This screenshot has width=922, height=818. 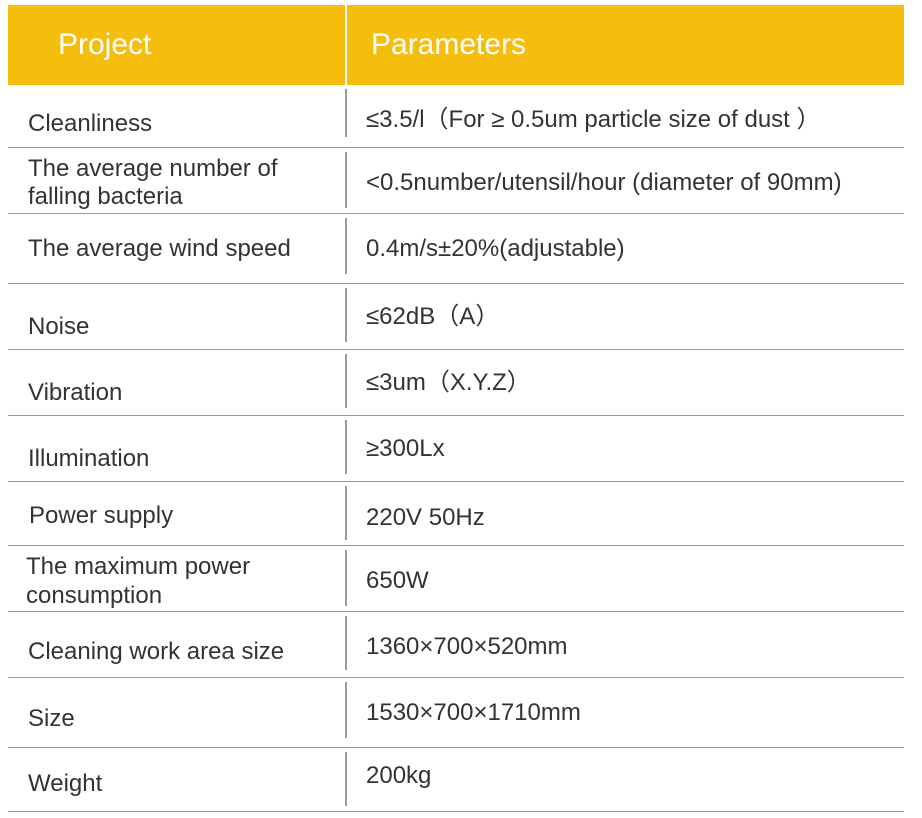 I want to click on row-value: ≥300Lx, so click(x=405, y=448).